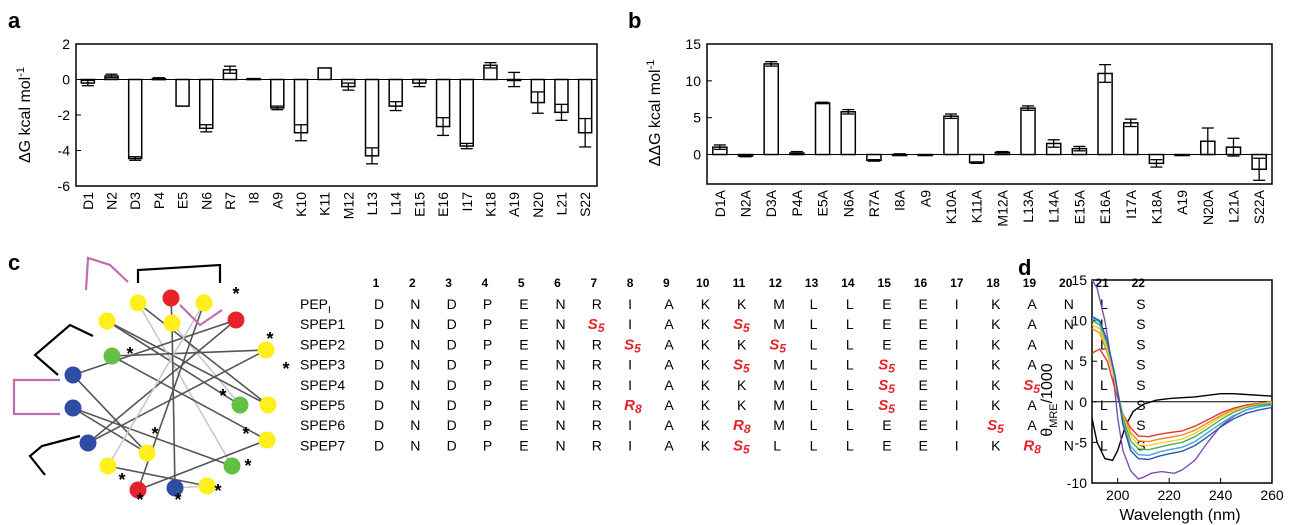  What do you see at coordinates (1083, 402) in the screenshot?
I see `chart-d-ytick-label: 0` at bounding box center [1083, 402].